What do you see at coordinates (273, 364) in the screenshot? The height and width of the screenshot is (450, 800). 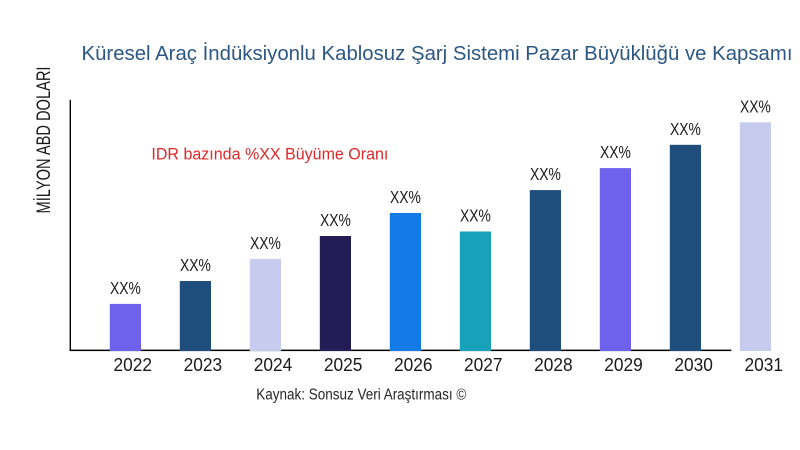 I see `svg-text: 2024` at bounding box center [273, 364].